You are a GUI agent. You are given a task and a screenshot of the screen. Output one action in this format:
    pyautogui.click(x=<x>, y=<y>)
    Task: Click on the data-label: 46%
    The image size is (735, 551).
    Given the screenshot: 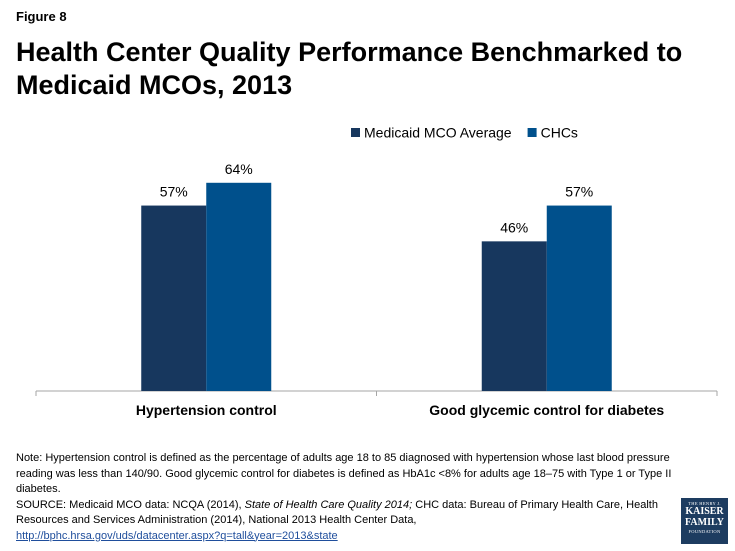 What is the action you would take?
    pyautogui.click(x=514, y=227)
    